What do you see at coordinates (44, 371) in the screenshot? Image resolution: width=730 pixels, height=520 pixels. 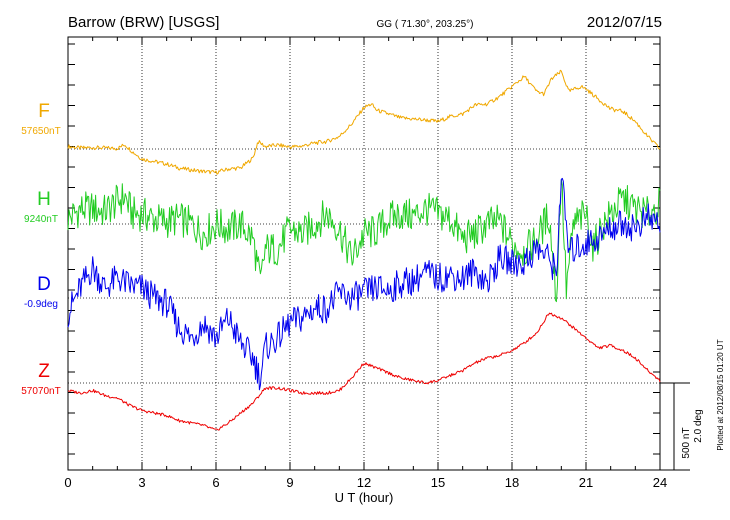 I see `series-name-z: Z` at bounding box center [44, 371].